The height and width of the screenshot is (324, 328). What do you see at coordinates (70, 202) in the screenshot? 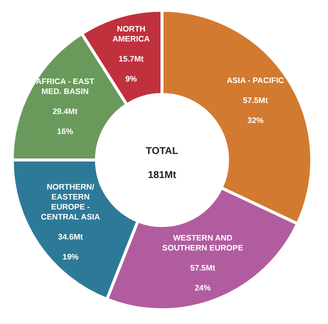
I see `slice-label: NORTHERN/ EASTERN EUROPE - CENTRAL ASIA` at bounding box center [70, 202].